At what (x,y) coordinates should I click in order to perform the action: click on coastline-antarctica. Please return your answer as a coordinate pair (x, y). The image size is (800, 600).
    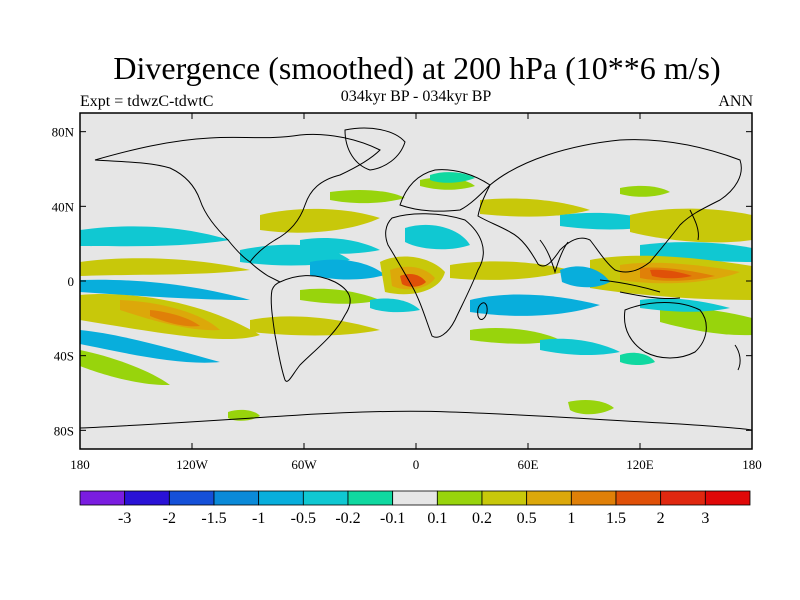
    Looking at the image, I should click on (416, 420).